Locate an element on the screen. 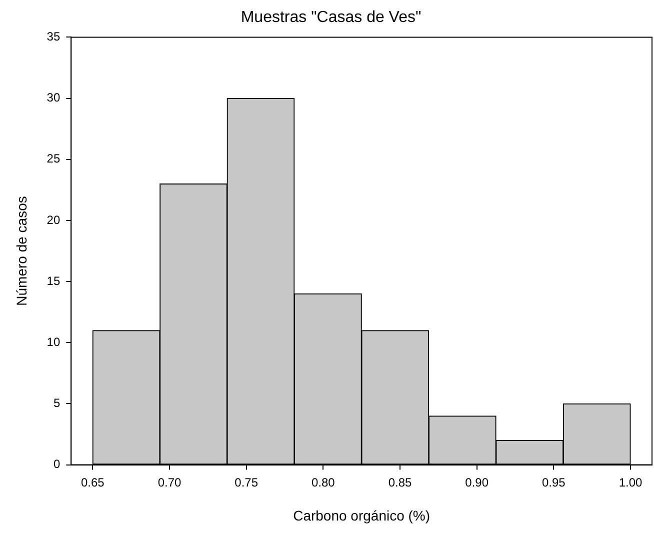  x-tick-label: 0.70 is located at coordinates (170, 482).